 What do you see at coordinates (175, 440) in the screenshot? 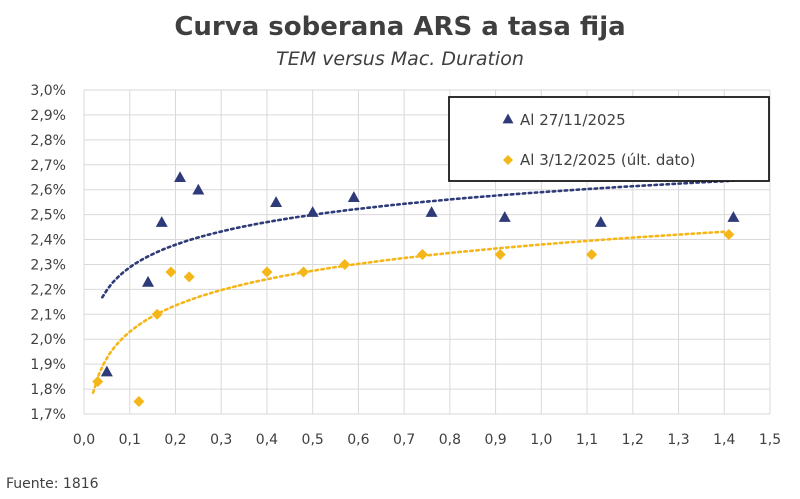
I see `x-tick-label: 0,2` at bounding box center [175, 440].